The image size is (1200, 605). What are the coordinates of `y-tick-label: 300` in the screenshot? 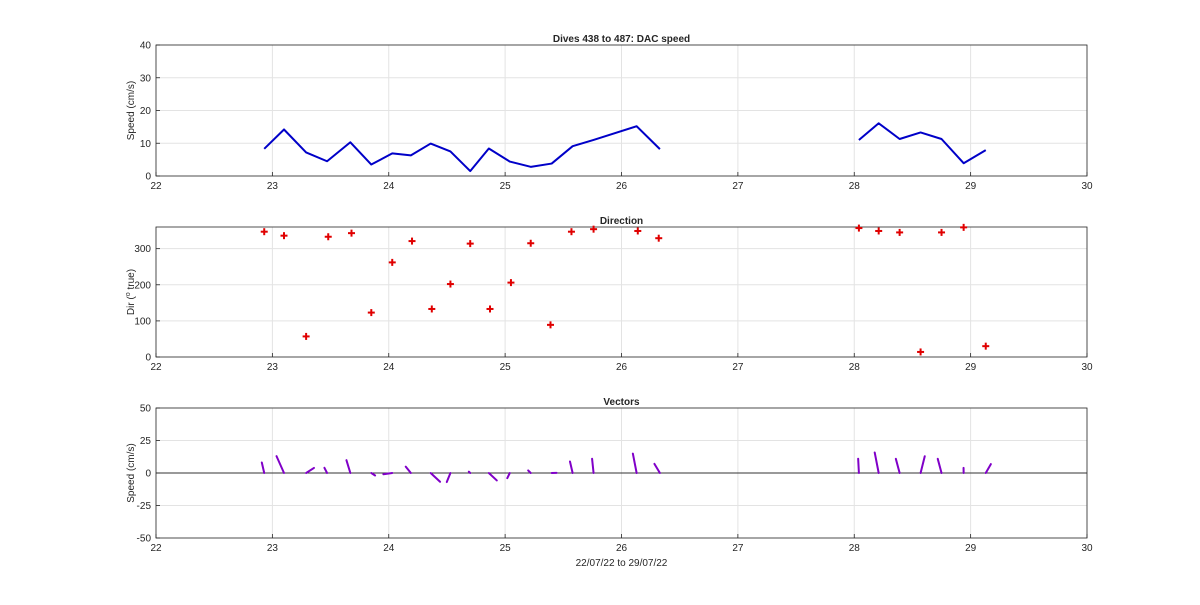 It's located at (142, 249).